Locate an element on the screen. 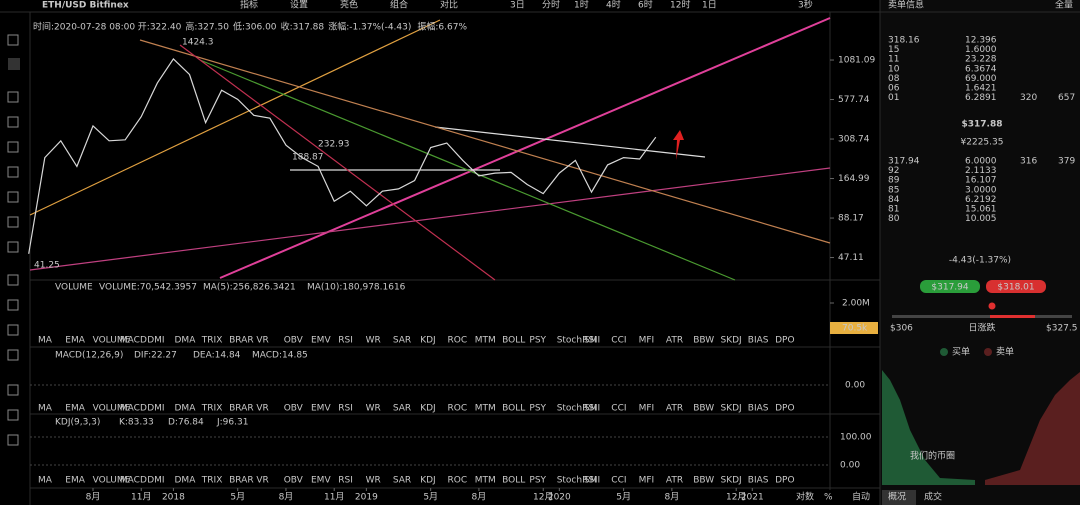 The width and height of the screenshot is (1080, 505). bid-button-bg is located at coordinates (950, 286).